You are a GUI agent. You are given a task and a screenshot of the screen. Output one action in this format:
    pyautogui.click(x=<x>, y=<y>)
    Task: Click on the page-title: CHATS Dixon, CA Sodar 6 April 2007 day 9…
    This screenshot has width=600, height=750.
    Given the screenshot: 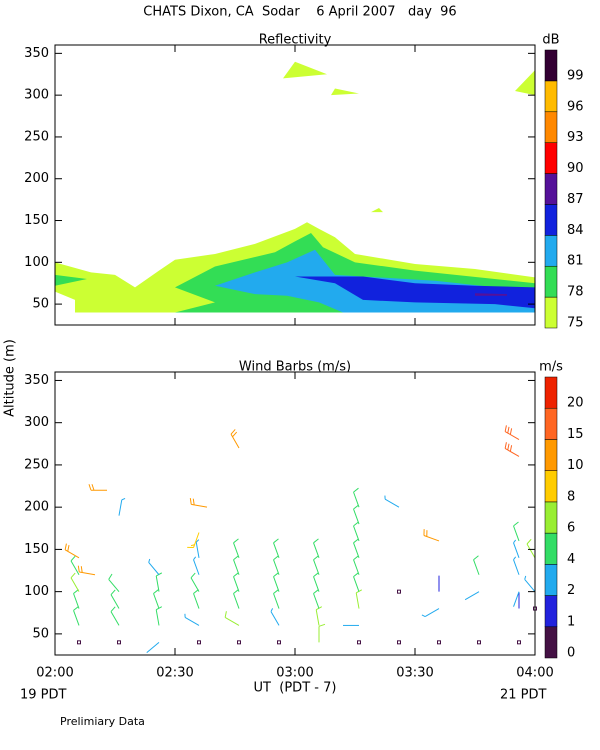 What is the action you would take?
    pyautogui.click(x=299, y=12)
    